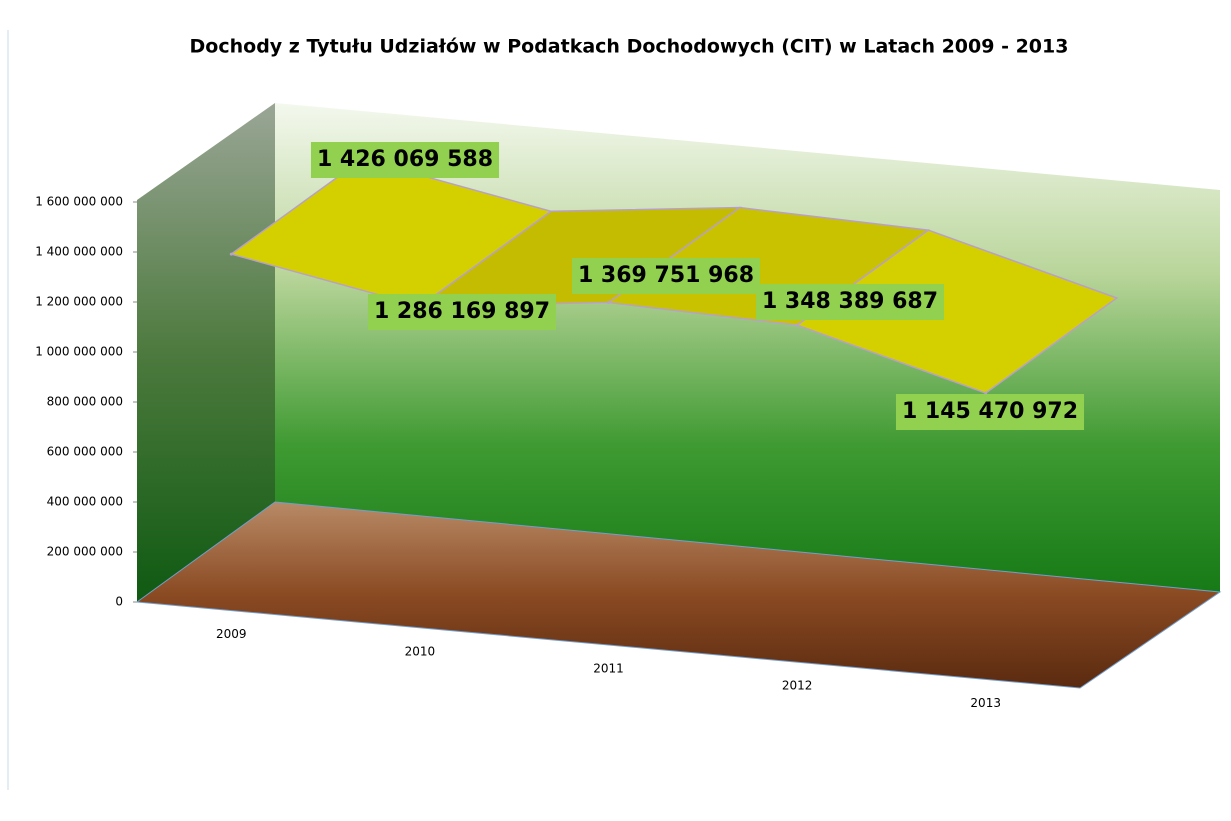 Image resolution: width=1231 pixels, height=821 pixels. I want to click on data-label-text: 1 286 169 897, so click(462, 311).